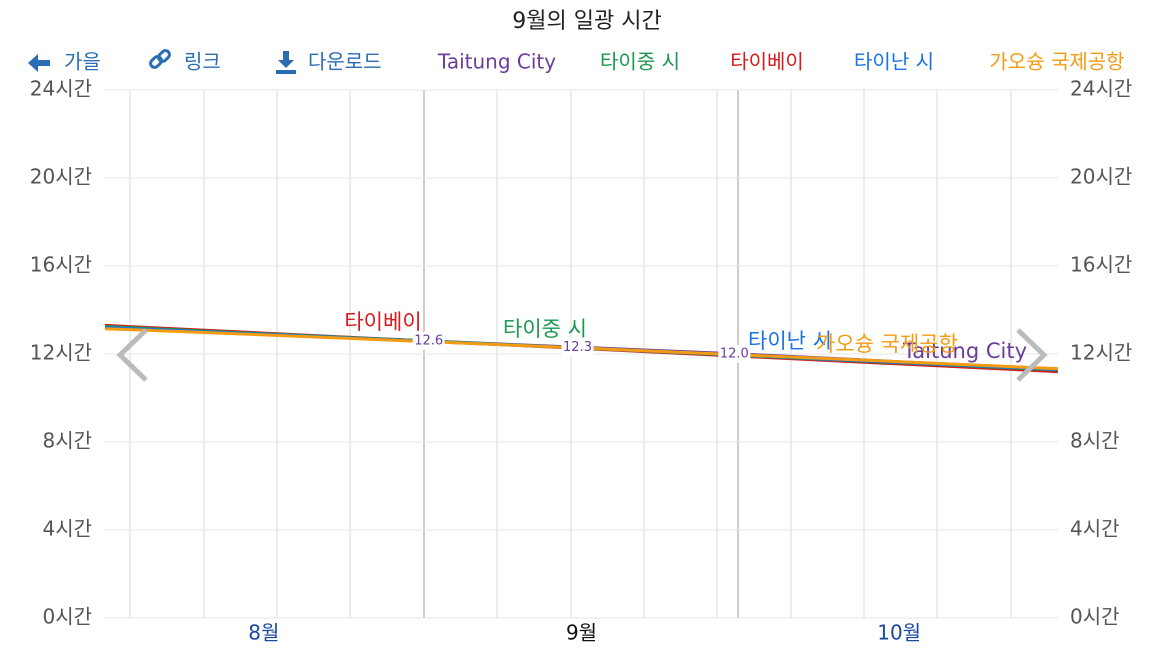 This screenshot has width=1174, height=656. I want to click on y-tick-label-right: 16시간, so click(1101, 265).